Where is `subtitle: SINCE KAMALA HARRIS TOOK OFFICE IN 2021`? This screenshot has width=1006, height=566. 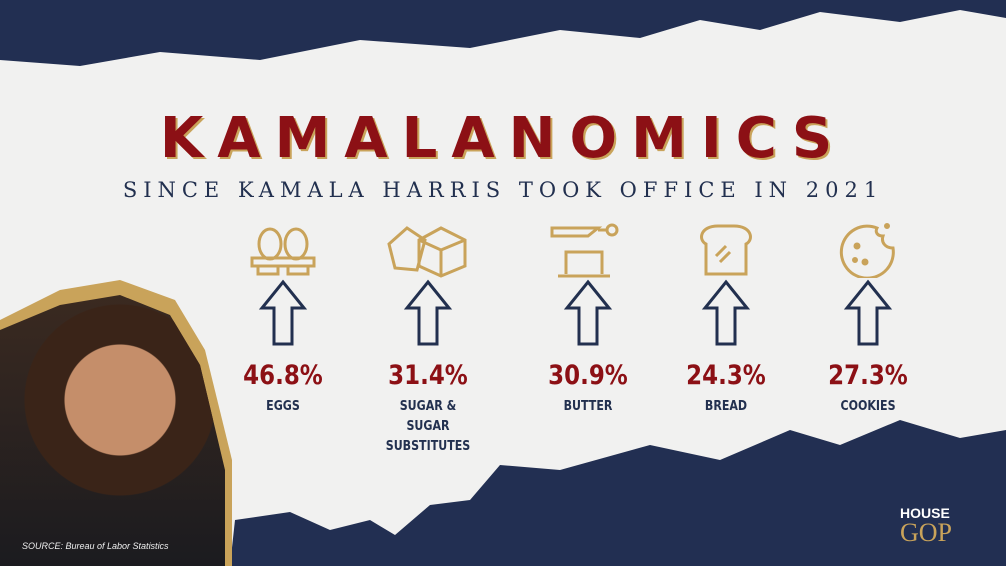 subtitle: SINCE KAMALA HARRIS TOOK OFFICE IN 2021 is located at coordinates (503, 190).